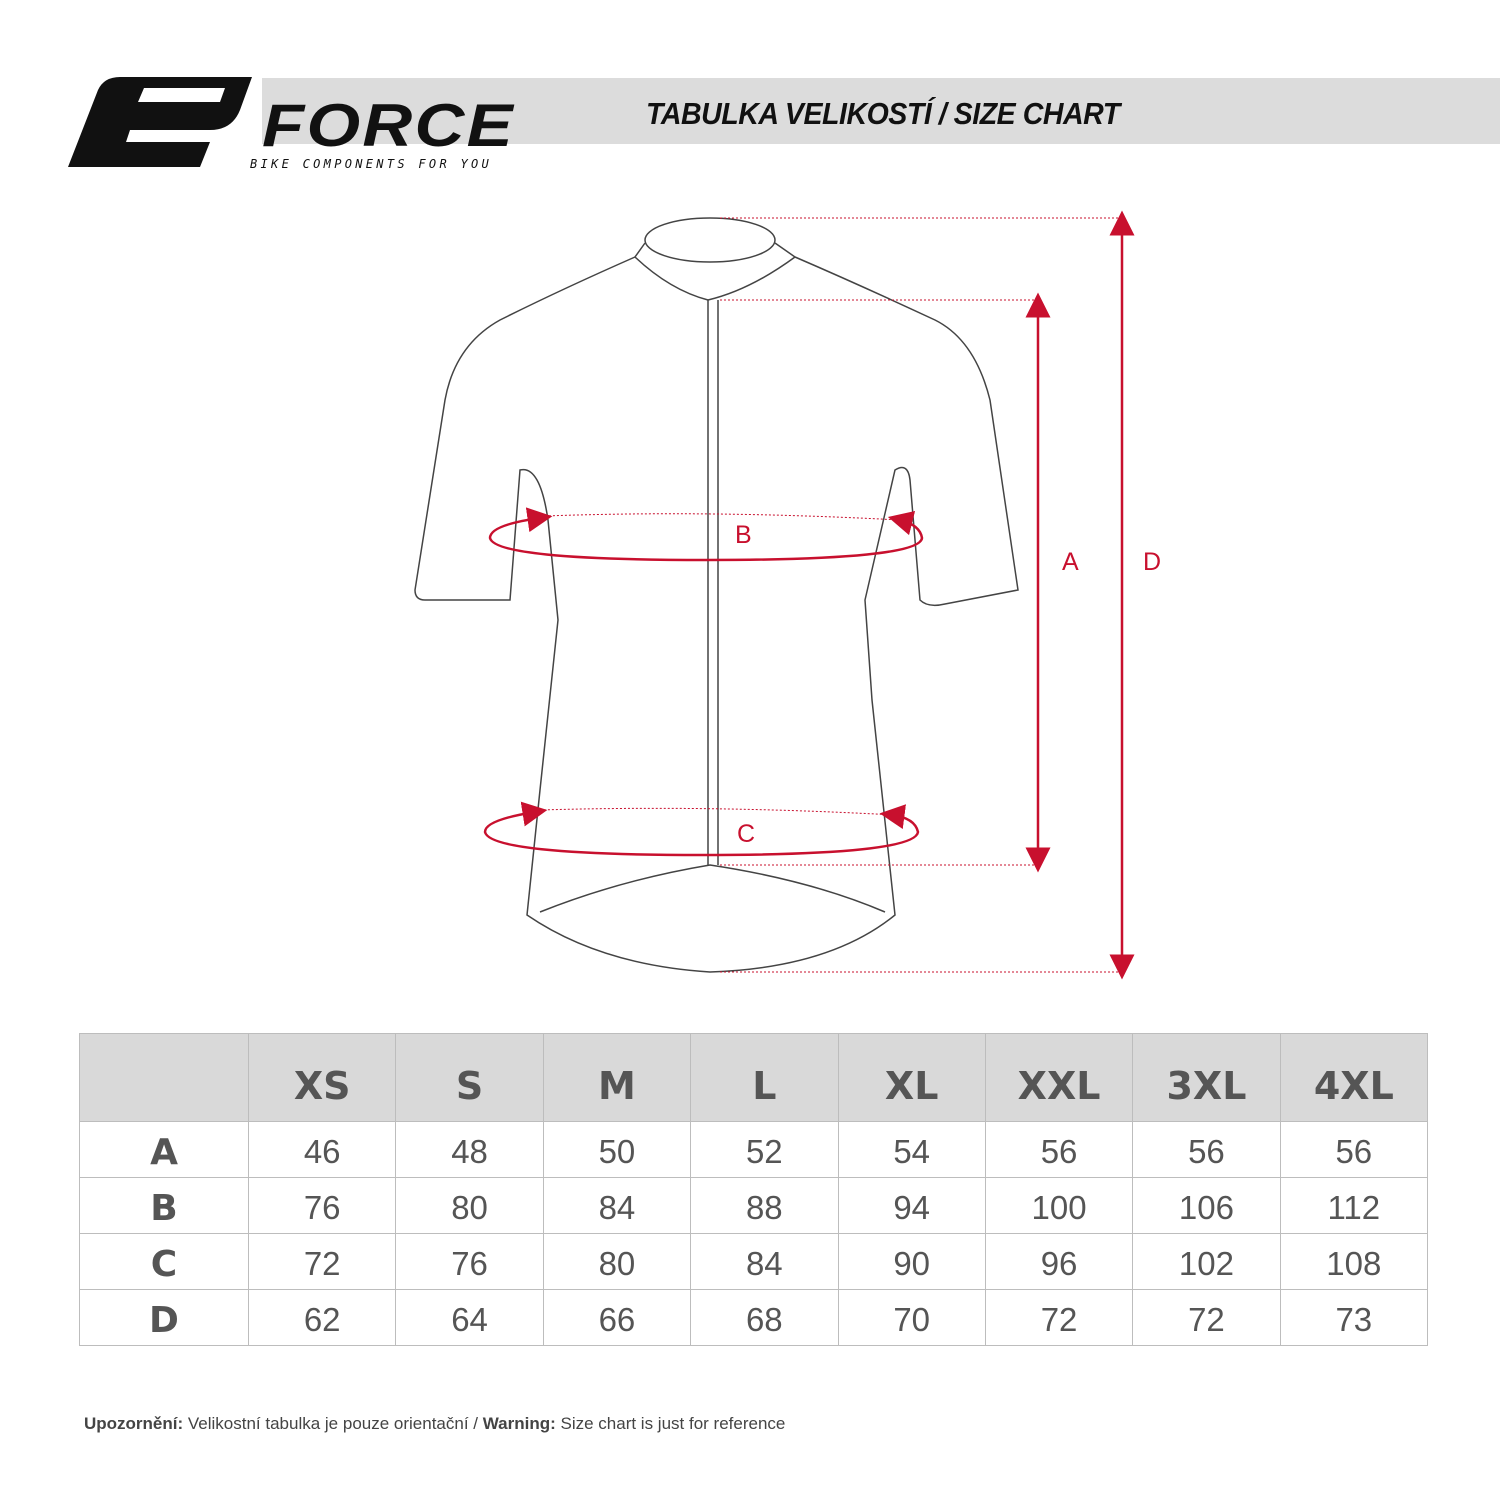 Image resolution: width=1500 pixels, height=1500 pixels. What do you see at coordinates (1059, 1077) in the screenshot?
I see `header-size: XXL` at bounding box center [1059, 1077].